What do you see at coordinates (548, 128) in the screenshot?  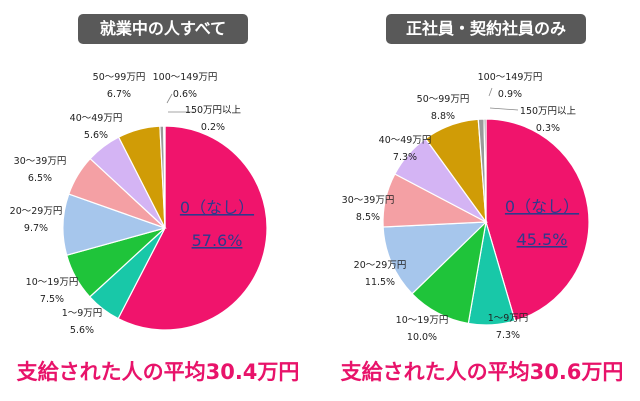 I see `slice-value: 0.3%` at bounding box center [548, 128].